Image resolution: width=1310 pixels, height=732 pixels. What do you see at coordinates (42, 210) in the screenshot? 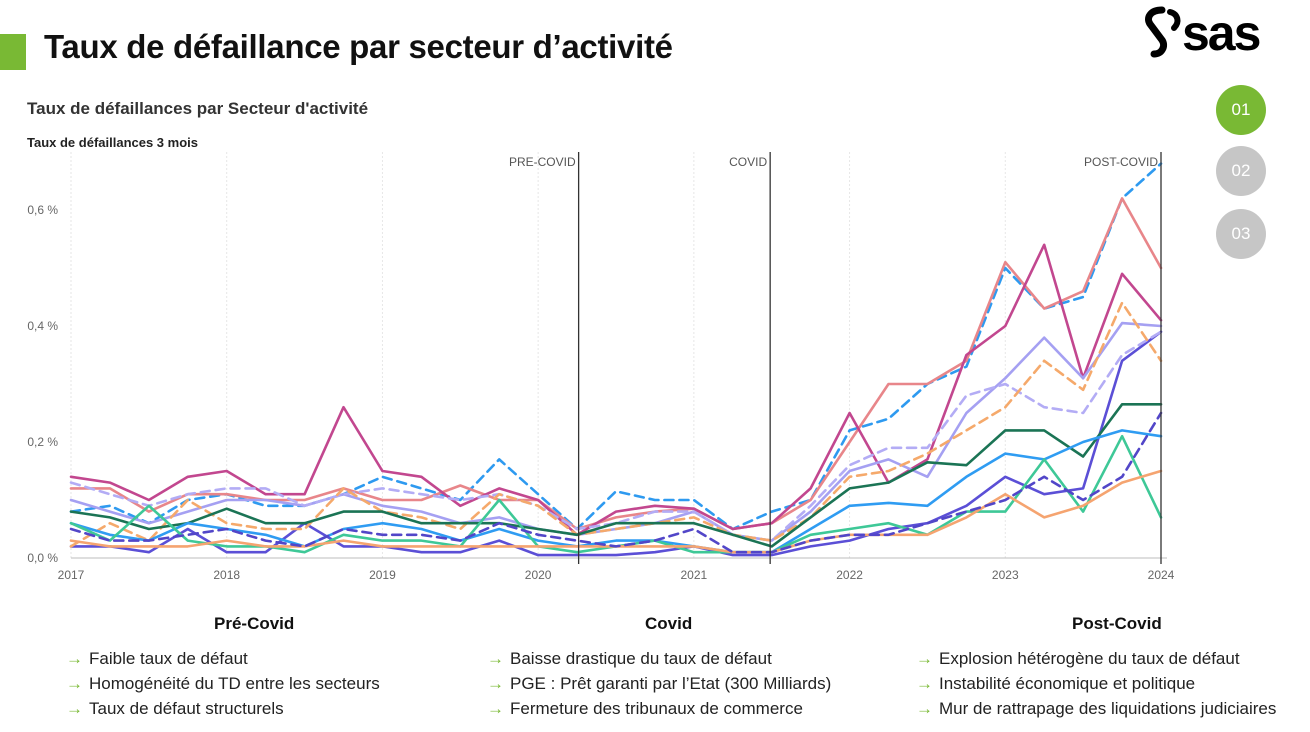
I see `y-tick-label: 0,6 %` at bounding box center [42, 210].